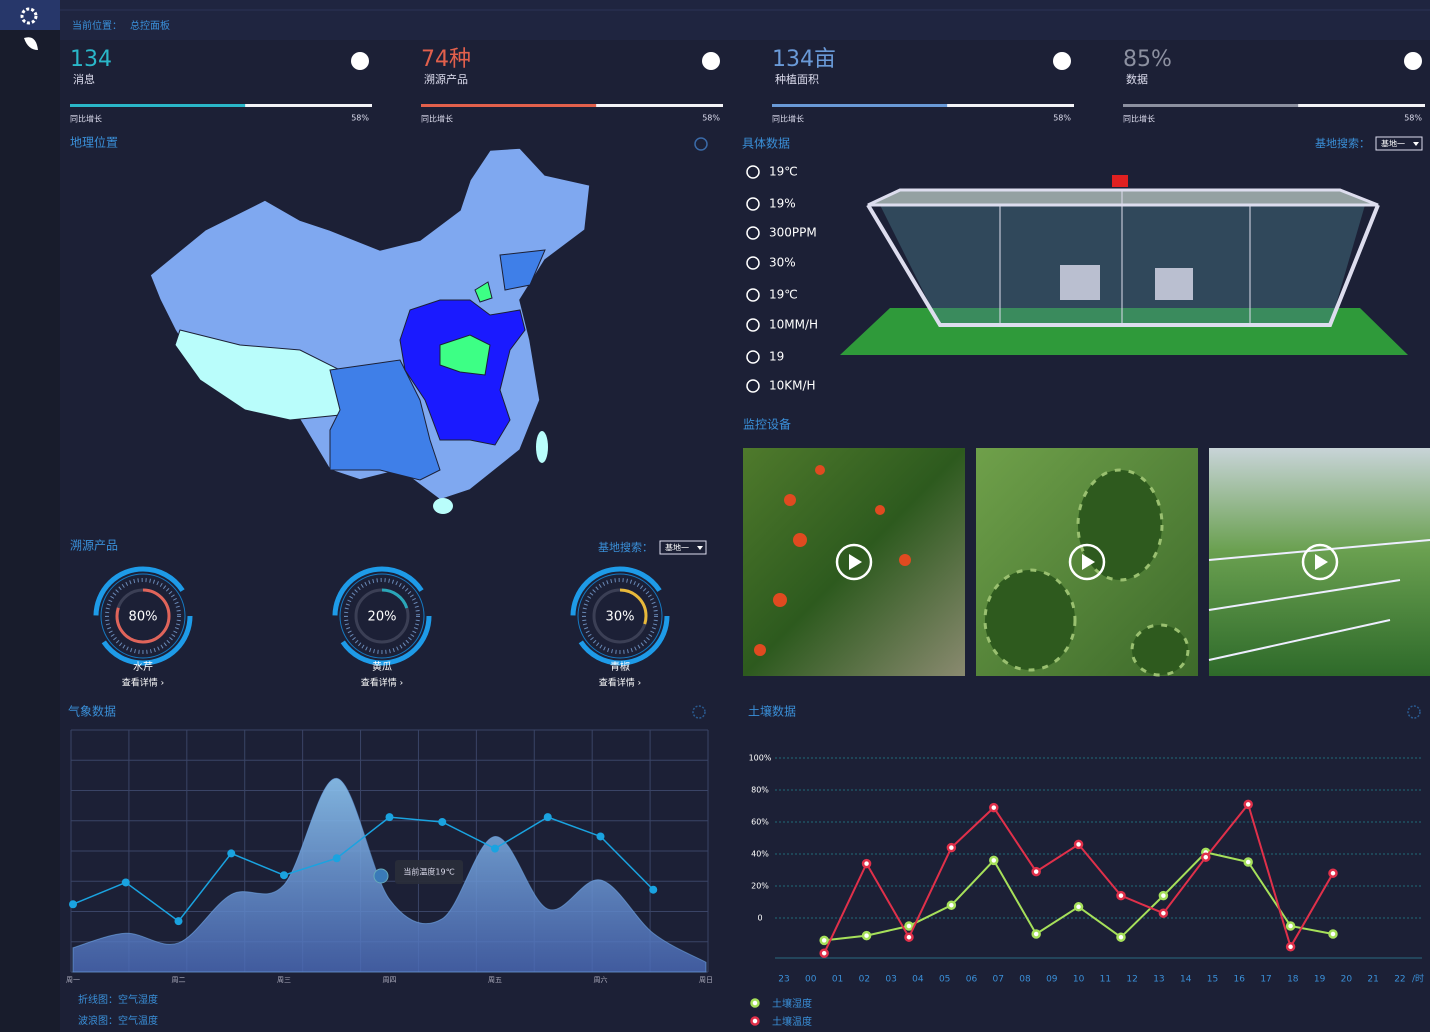 The width and height of the screenshot is (1430, 1032). What do you see at coordinates (792, 386) in the screenshot?
I see `reading-value: 10KM/H` at bounding box center [792, 386].